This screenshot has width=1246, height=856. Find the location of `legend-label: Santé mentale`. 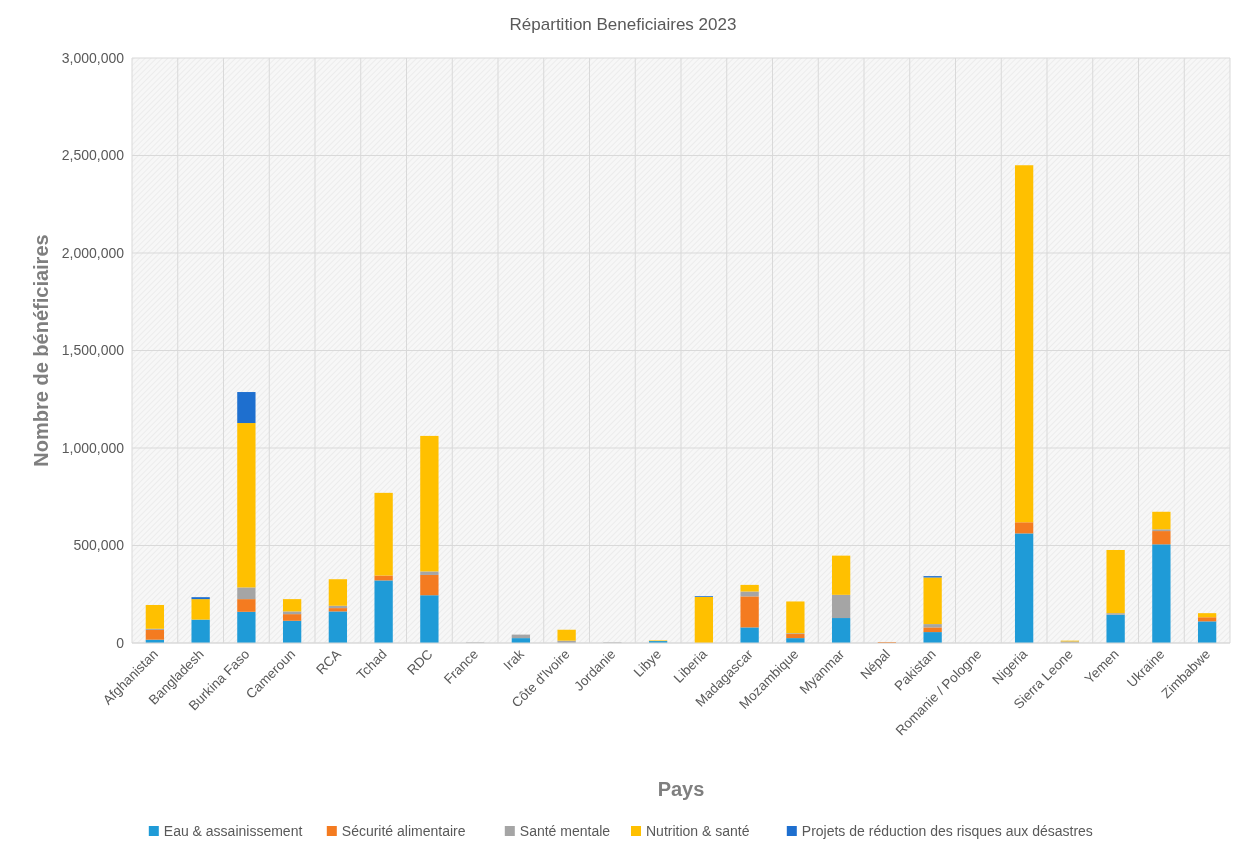

legend-label: Santé mentale is located at coordinates (565, 831).